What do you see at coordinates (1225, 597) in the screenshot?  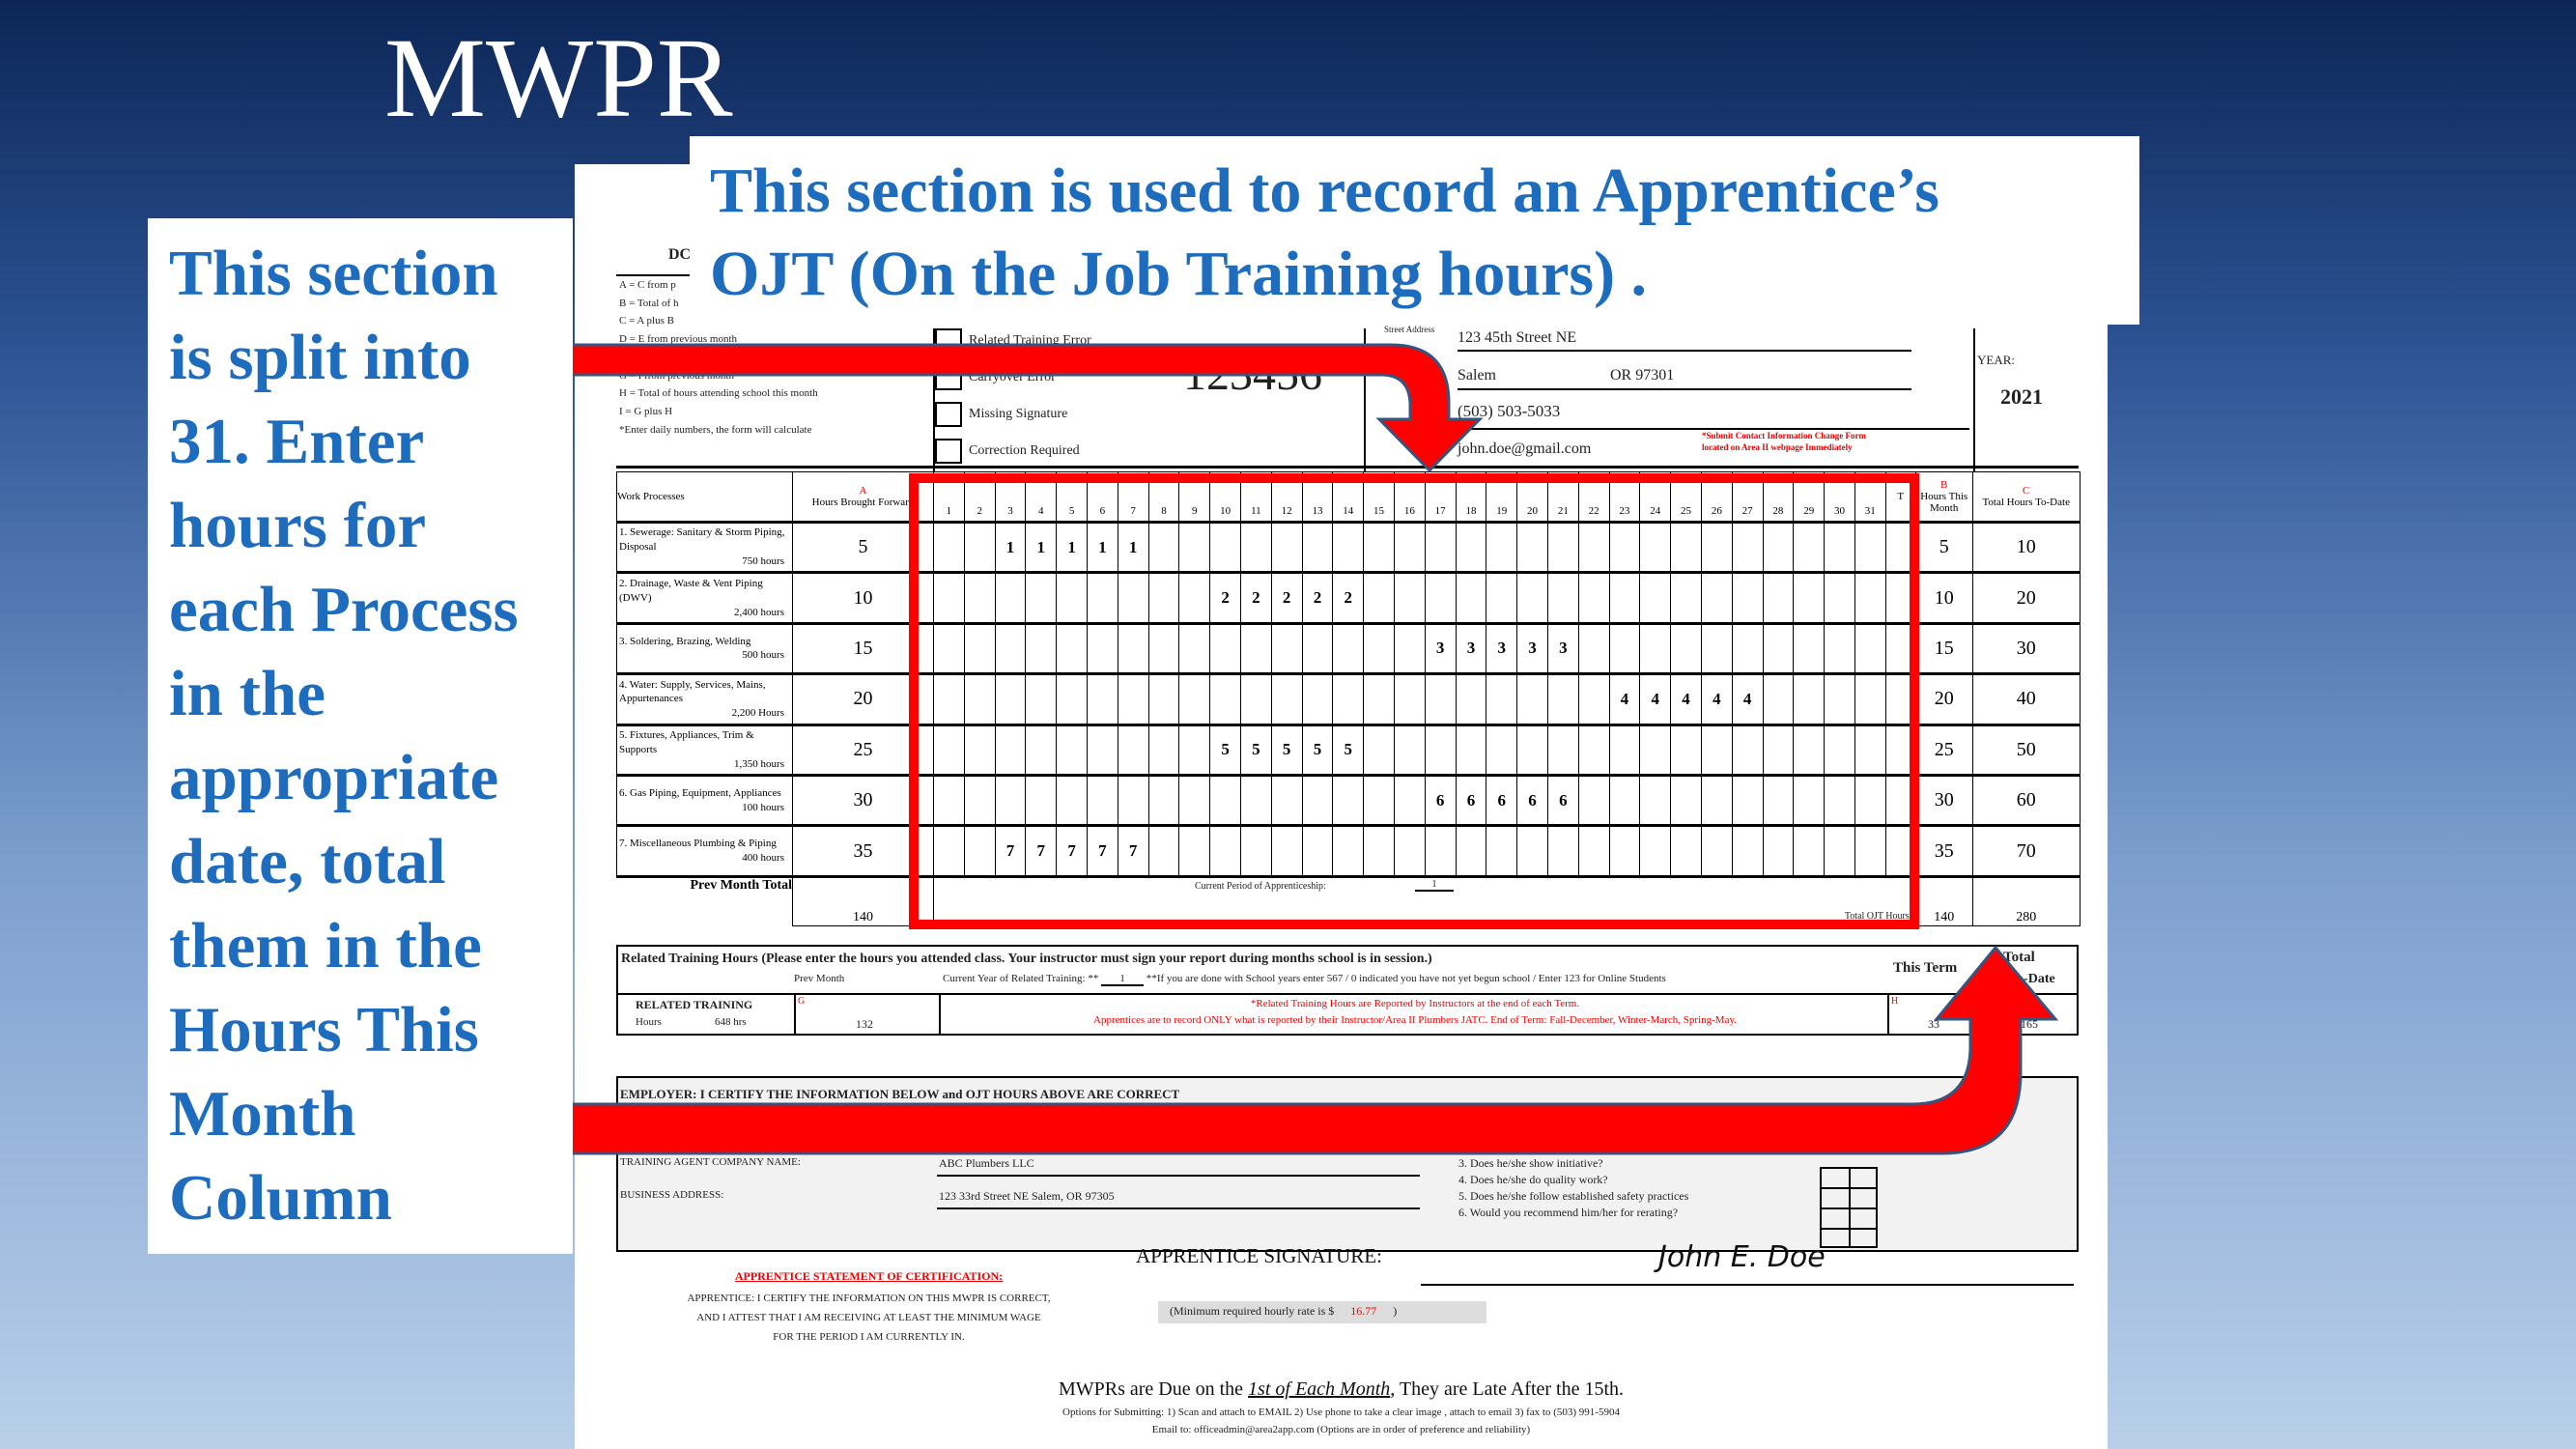 I see `day-cell-10: 2` at bounding box center [1225, 597].